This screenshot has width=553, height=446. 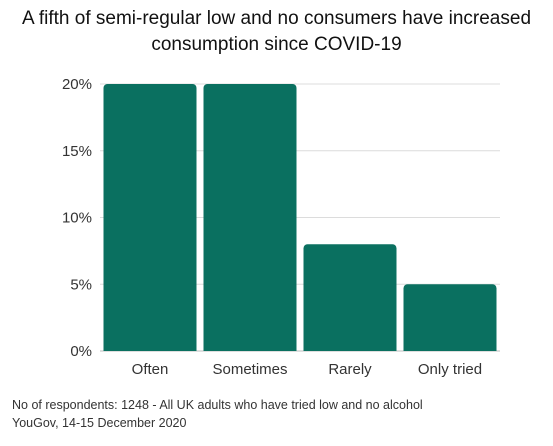 I want to click on chart-title-line-2: consumption since COVID-19, so click(x=276, y=44).